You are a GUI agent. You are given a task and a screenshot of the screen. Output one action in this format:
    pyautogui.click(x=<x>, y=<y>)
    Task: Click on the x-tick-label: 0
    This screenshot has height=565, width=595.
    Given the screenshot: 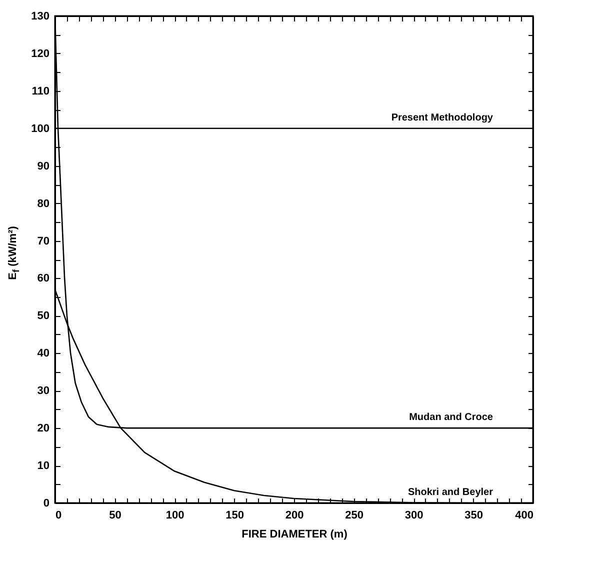 What is the action you would take?
    pyautogui.click(x=59, y=516)
    